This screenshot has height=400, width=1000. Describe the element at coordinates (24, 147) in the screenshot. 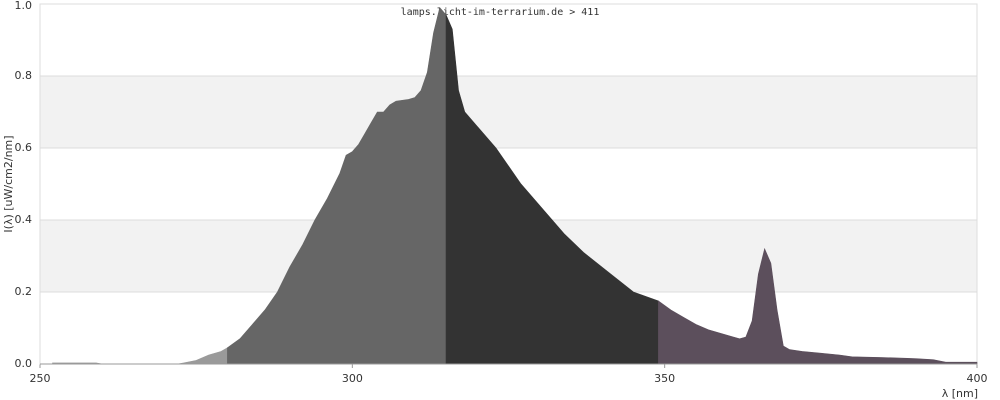

I see `y-tick-label: 0.6` at that location.